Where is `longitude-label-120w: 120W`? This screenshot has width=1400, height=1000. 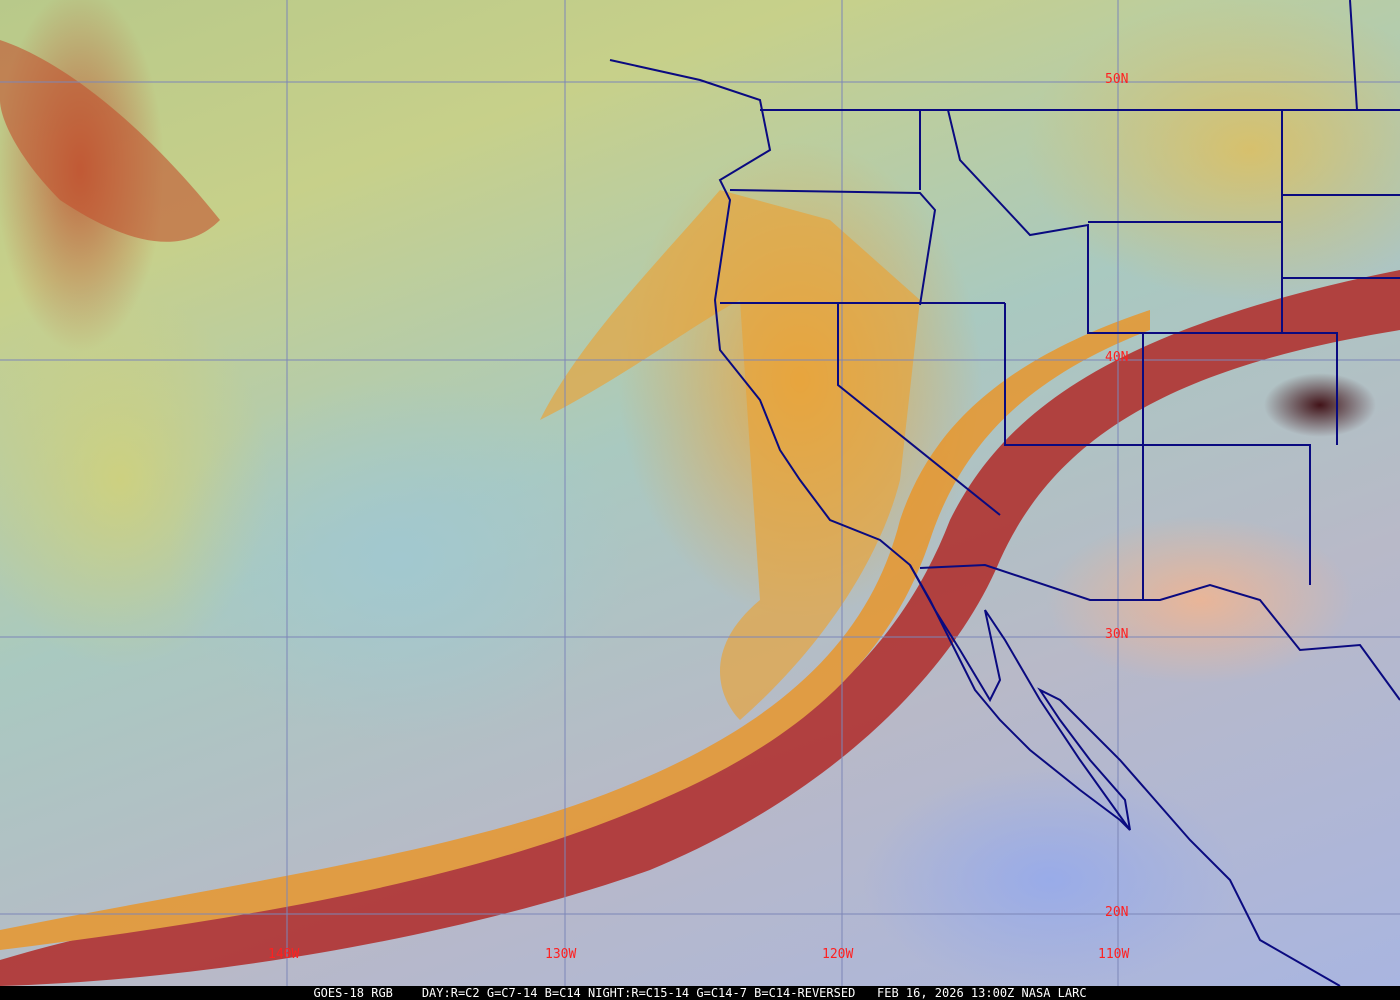 longitude-label-120w: 120W is located at coordinates (838, 954).